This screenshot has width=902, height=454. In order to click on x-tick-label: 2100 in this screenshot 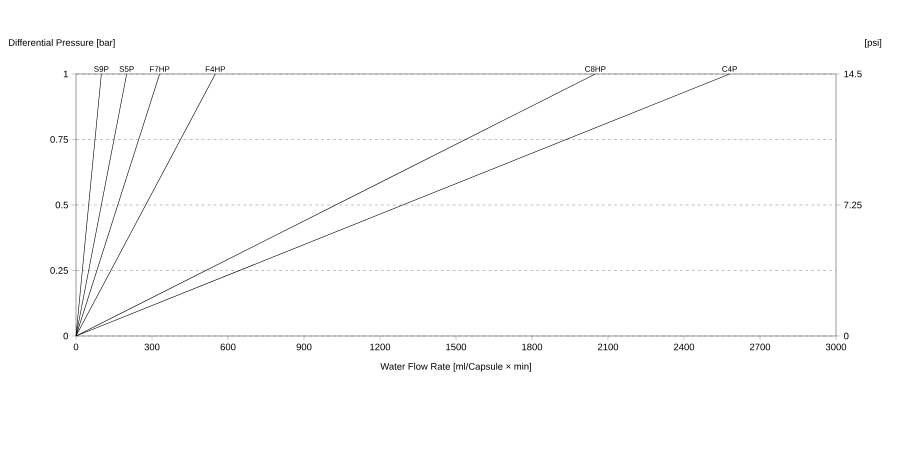, I will do `click(608, 347)`.